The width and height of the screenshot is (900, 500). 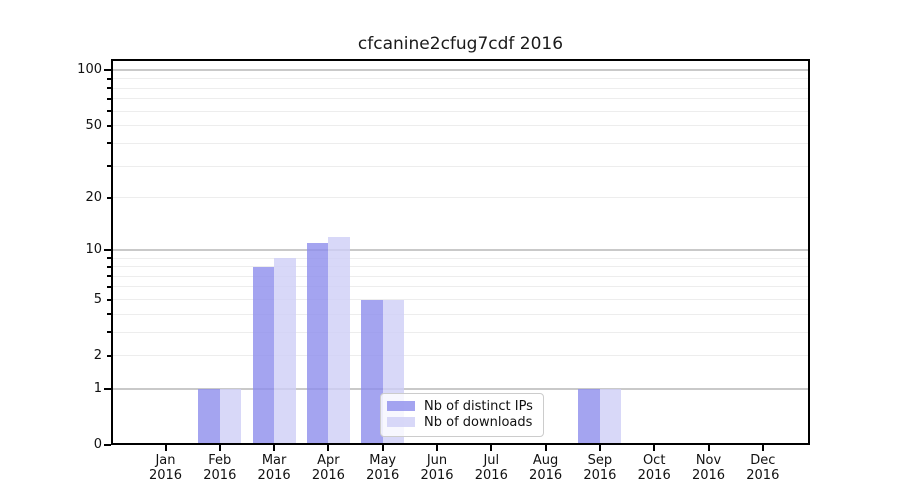 I want to click on legend-label: Nb of downloads, so click(x=478, y=422).